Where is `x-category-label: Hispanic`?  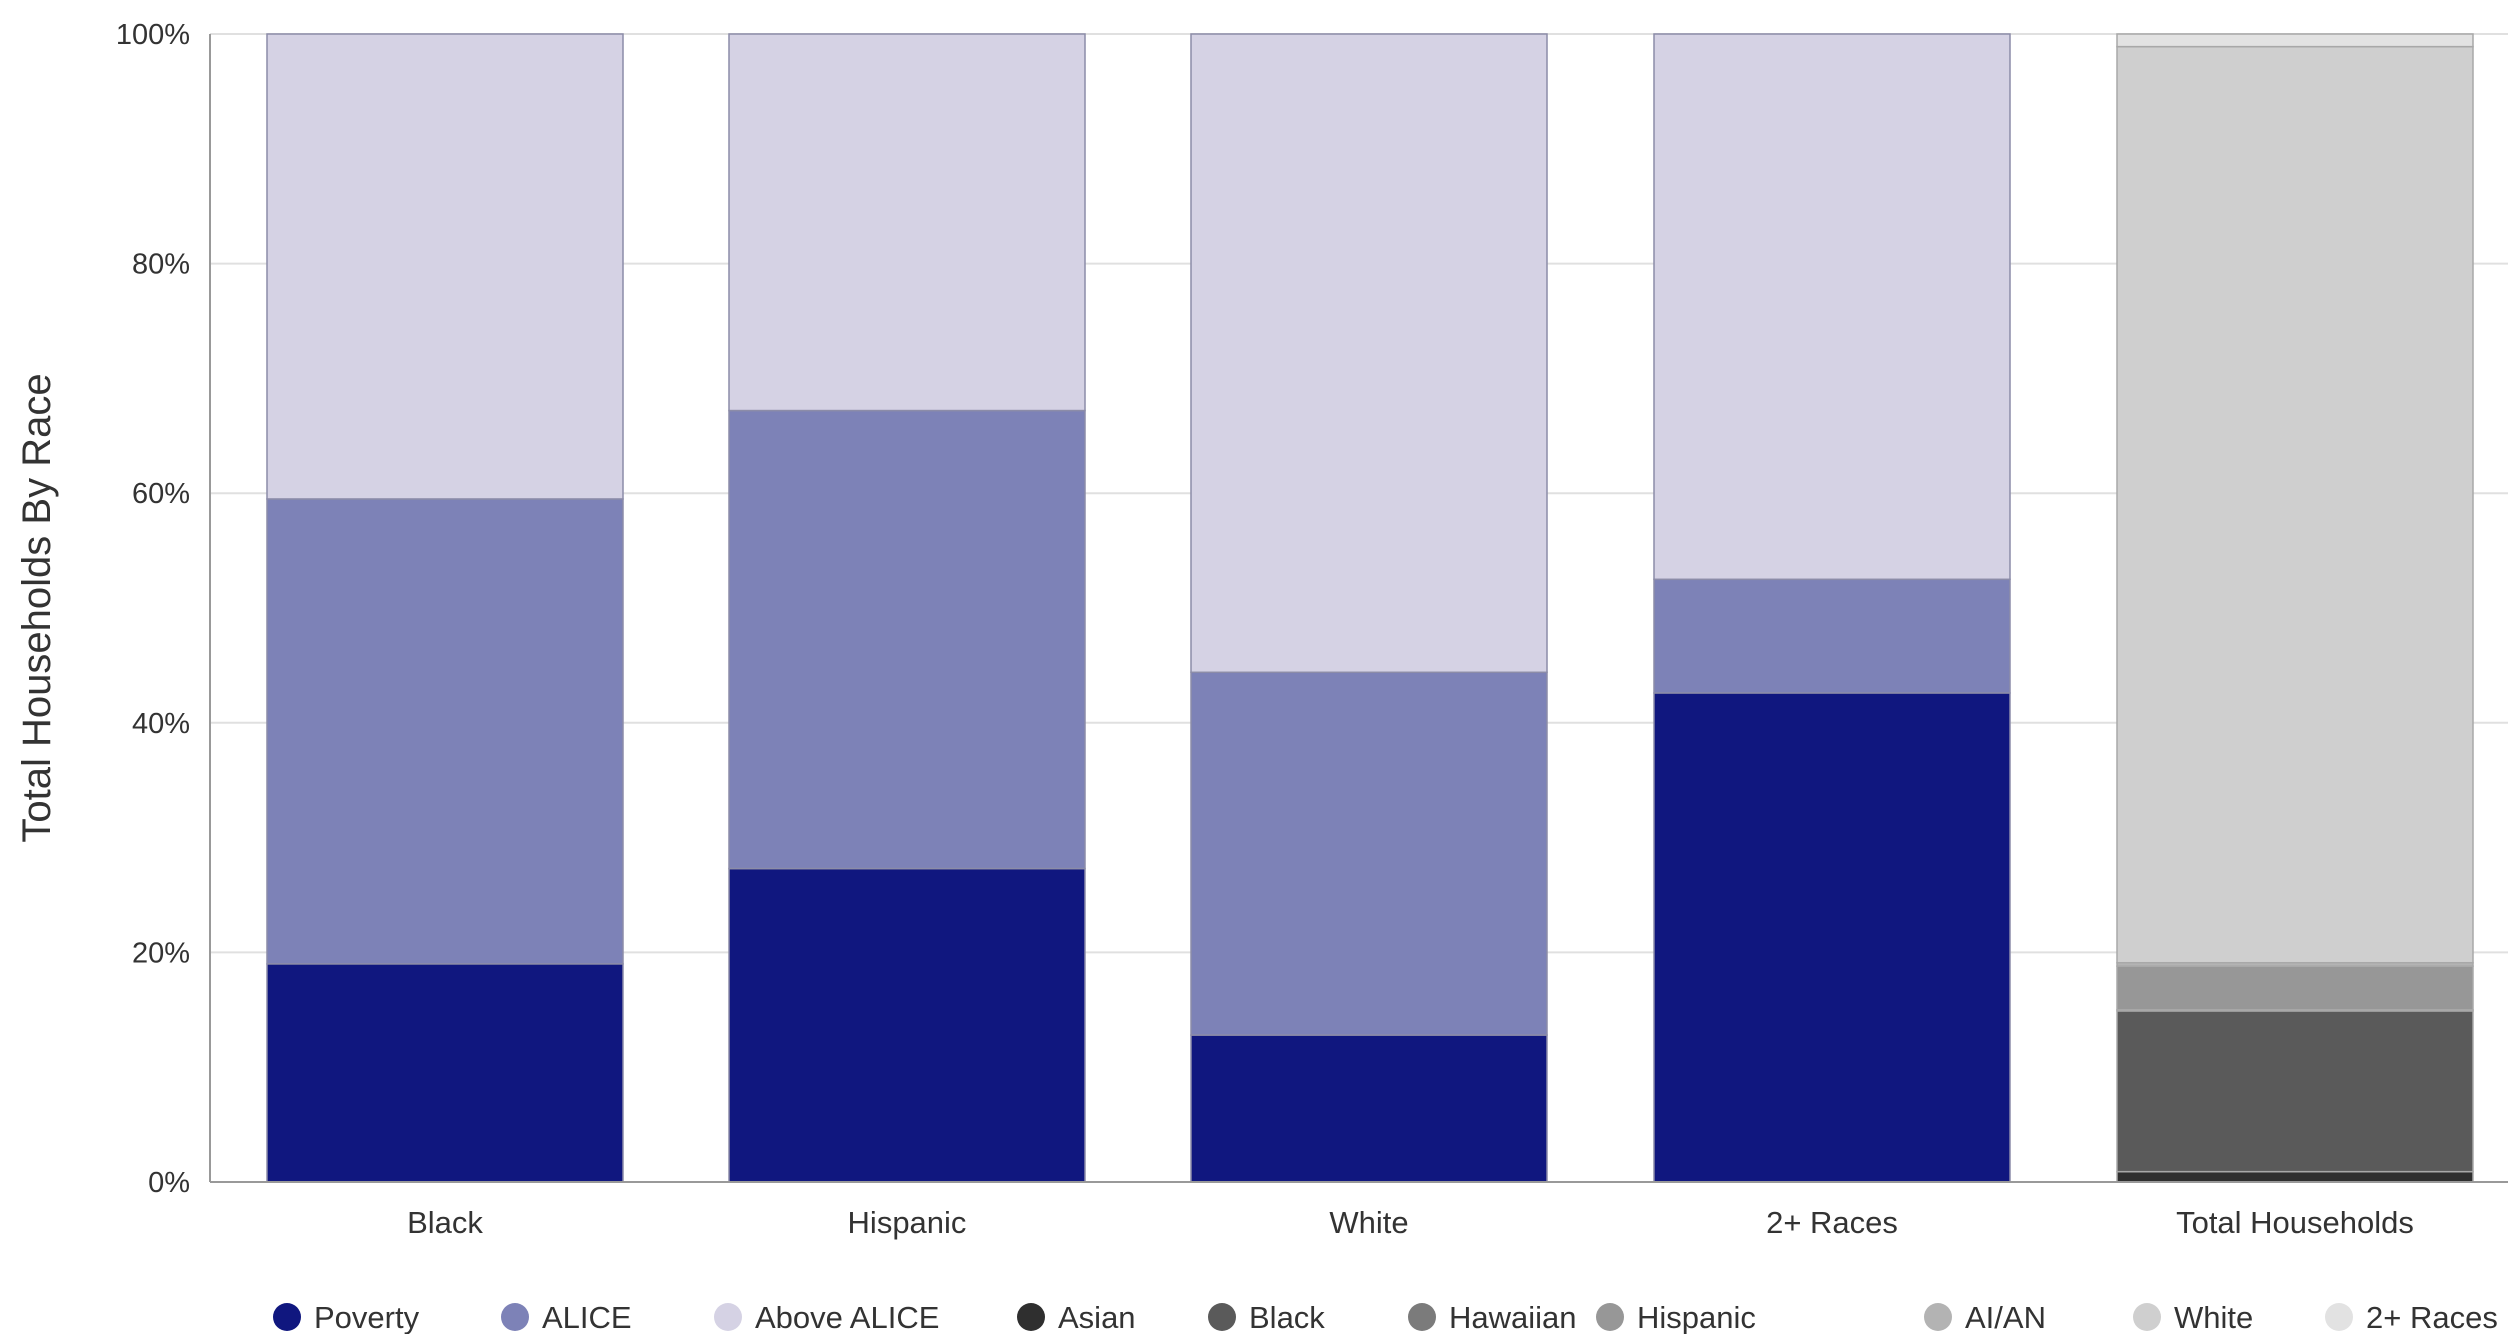 x-category-label: Hispanic is located at coordinates (907, 1222).